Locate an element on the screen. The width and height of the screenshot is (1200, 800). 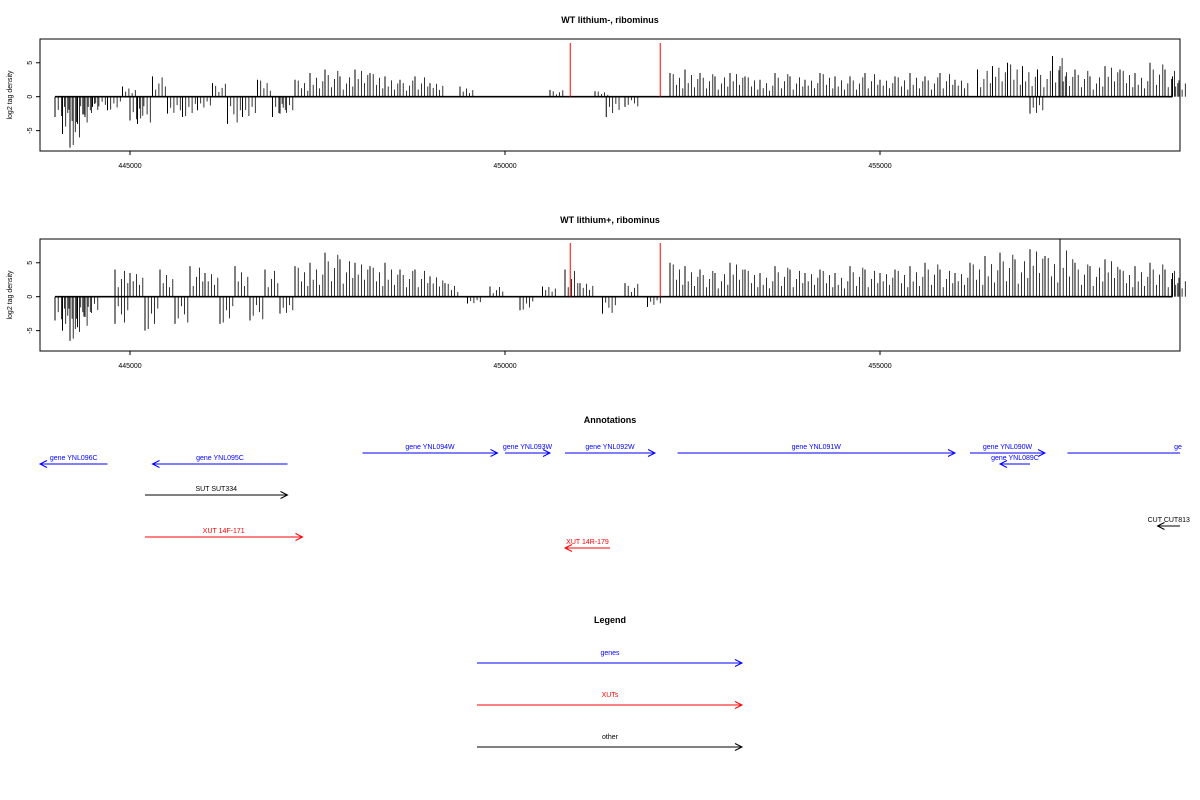
feature-label: SUT SUT334 is located at coordinates (217, 489).